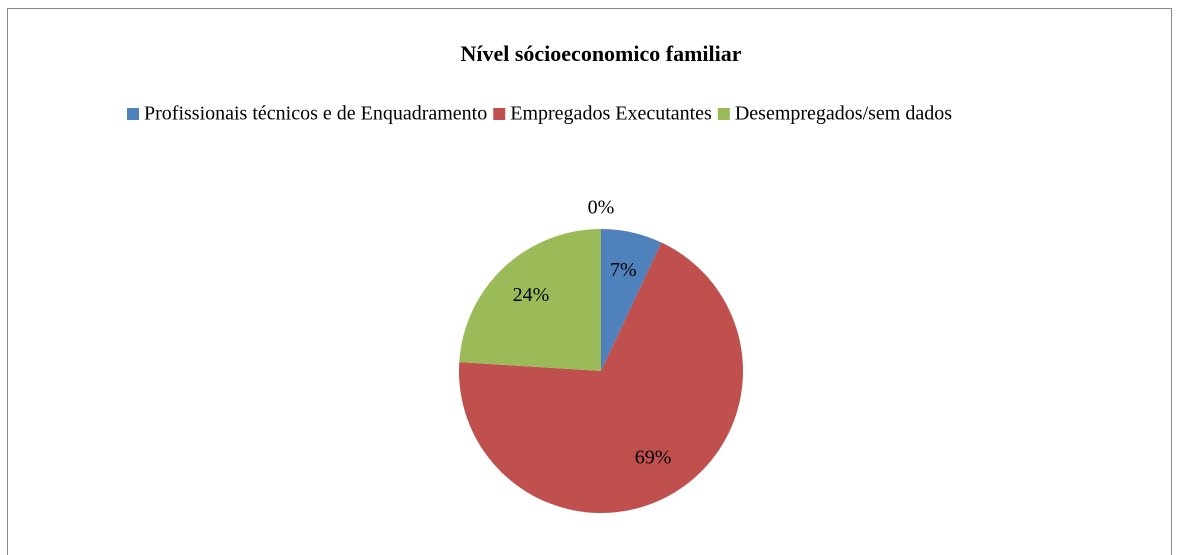 This screenshot has width=1179, height=555. Describe the element at coordinates (600, 53) in the screenshot. I see `chart-title: Nível sócioeconomico familiar` at that location.